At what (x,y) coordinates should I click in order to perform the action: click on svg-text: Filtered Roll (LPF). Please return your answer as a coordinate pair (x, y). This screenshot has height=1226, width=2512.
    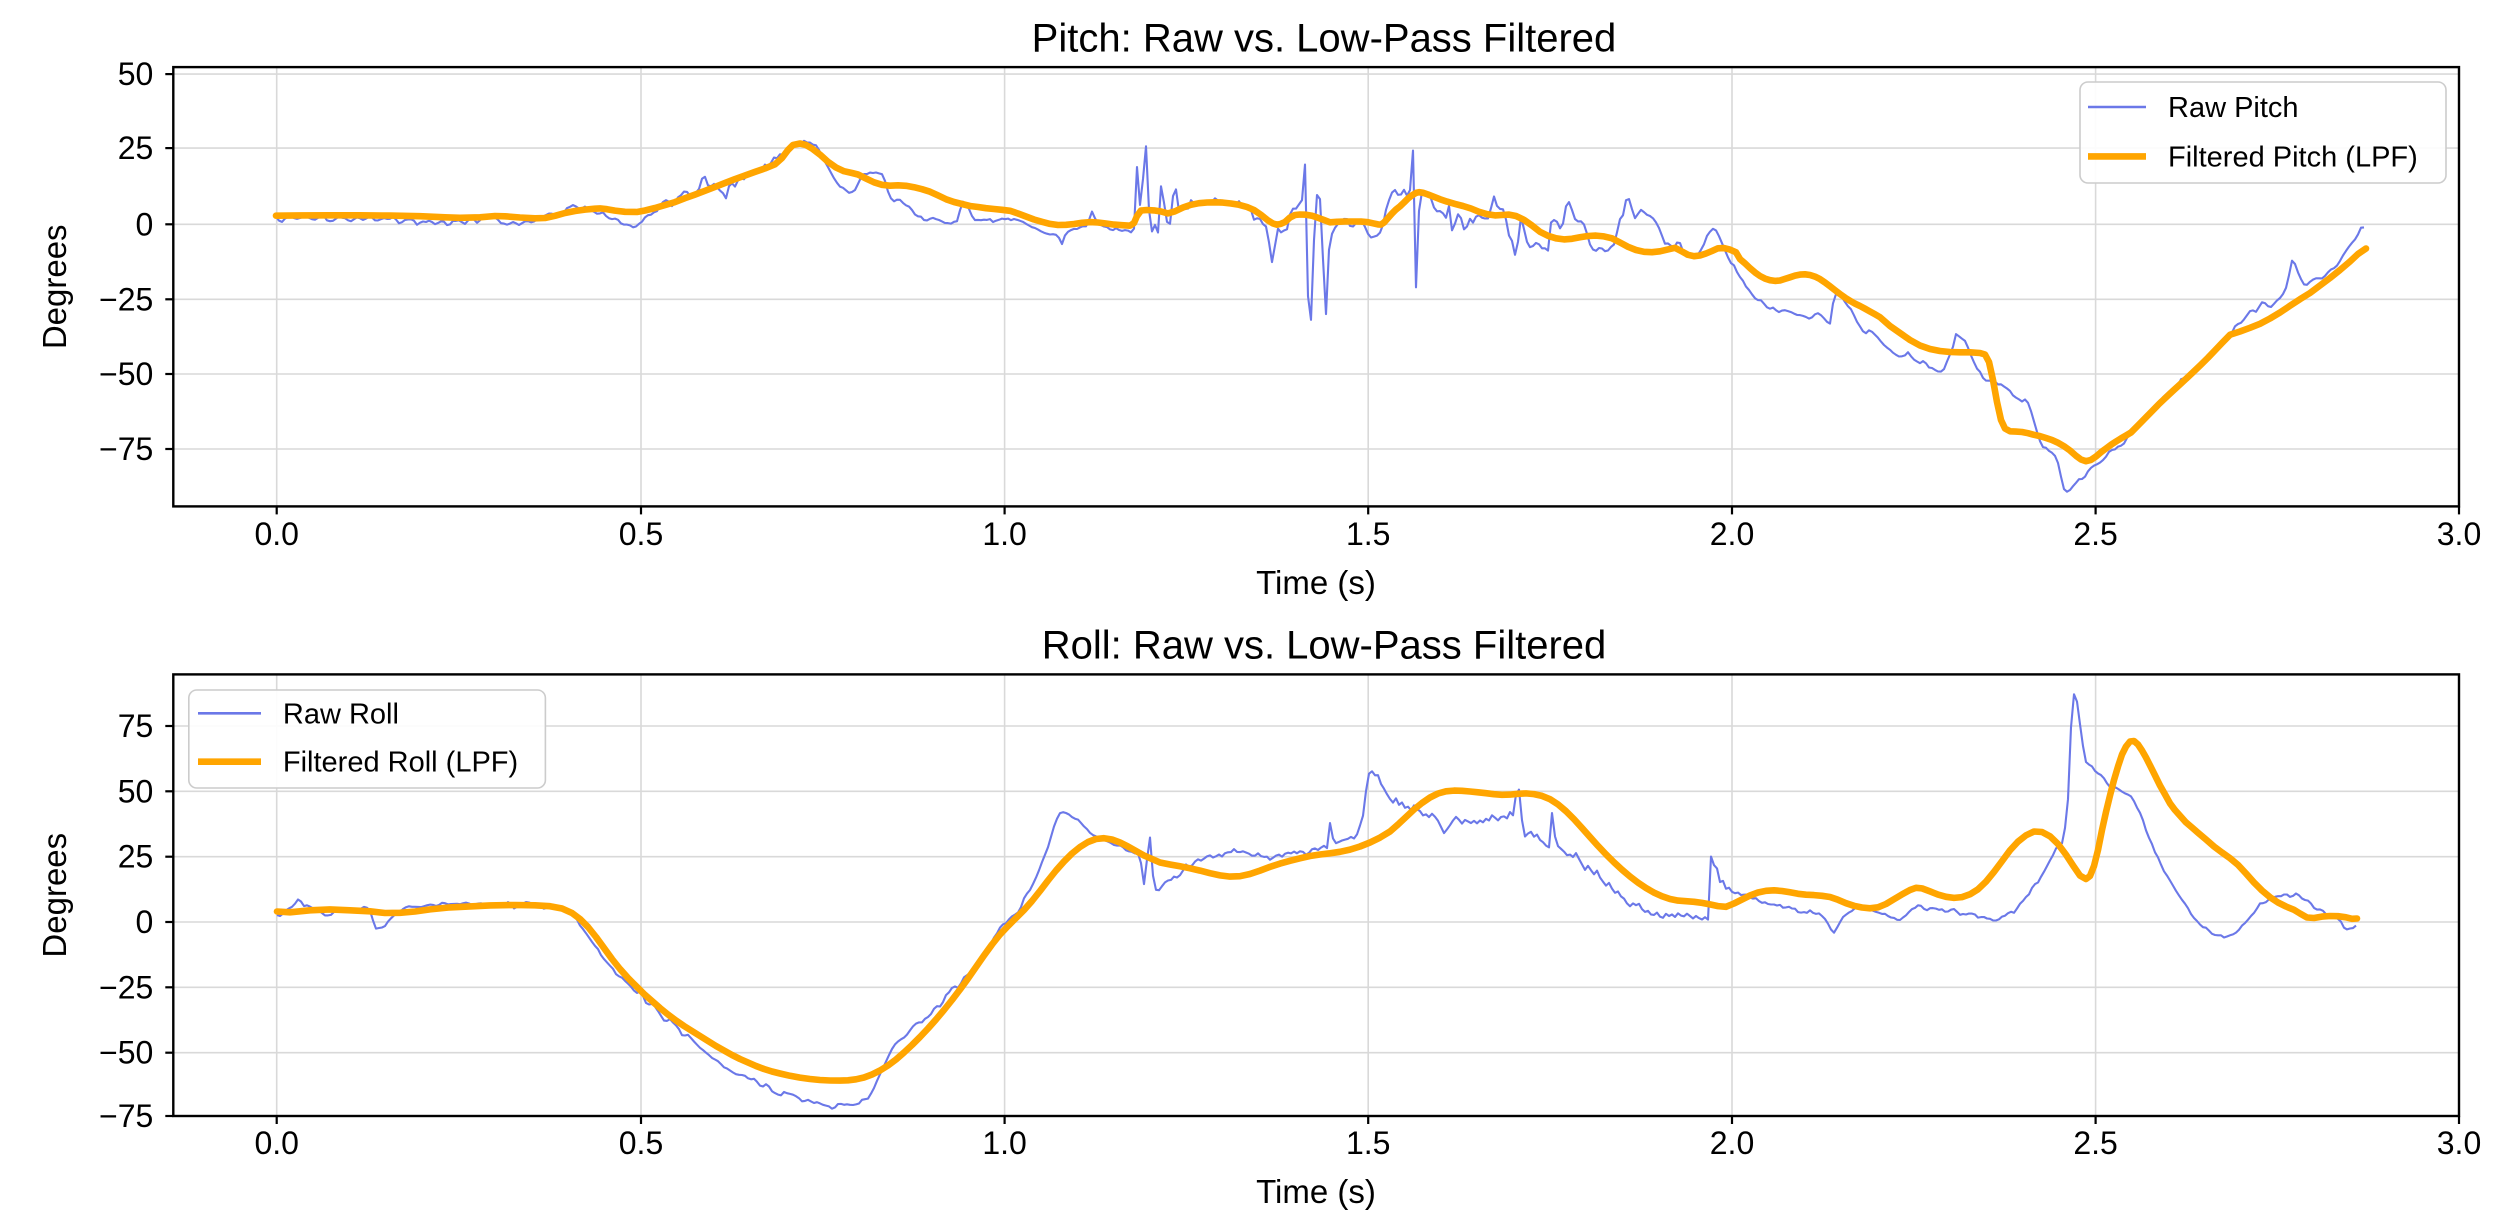
    Looking at the image, I should click on (400, 763).